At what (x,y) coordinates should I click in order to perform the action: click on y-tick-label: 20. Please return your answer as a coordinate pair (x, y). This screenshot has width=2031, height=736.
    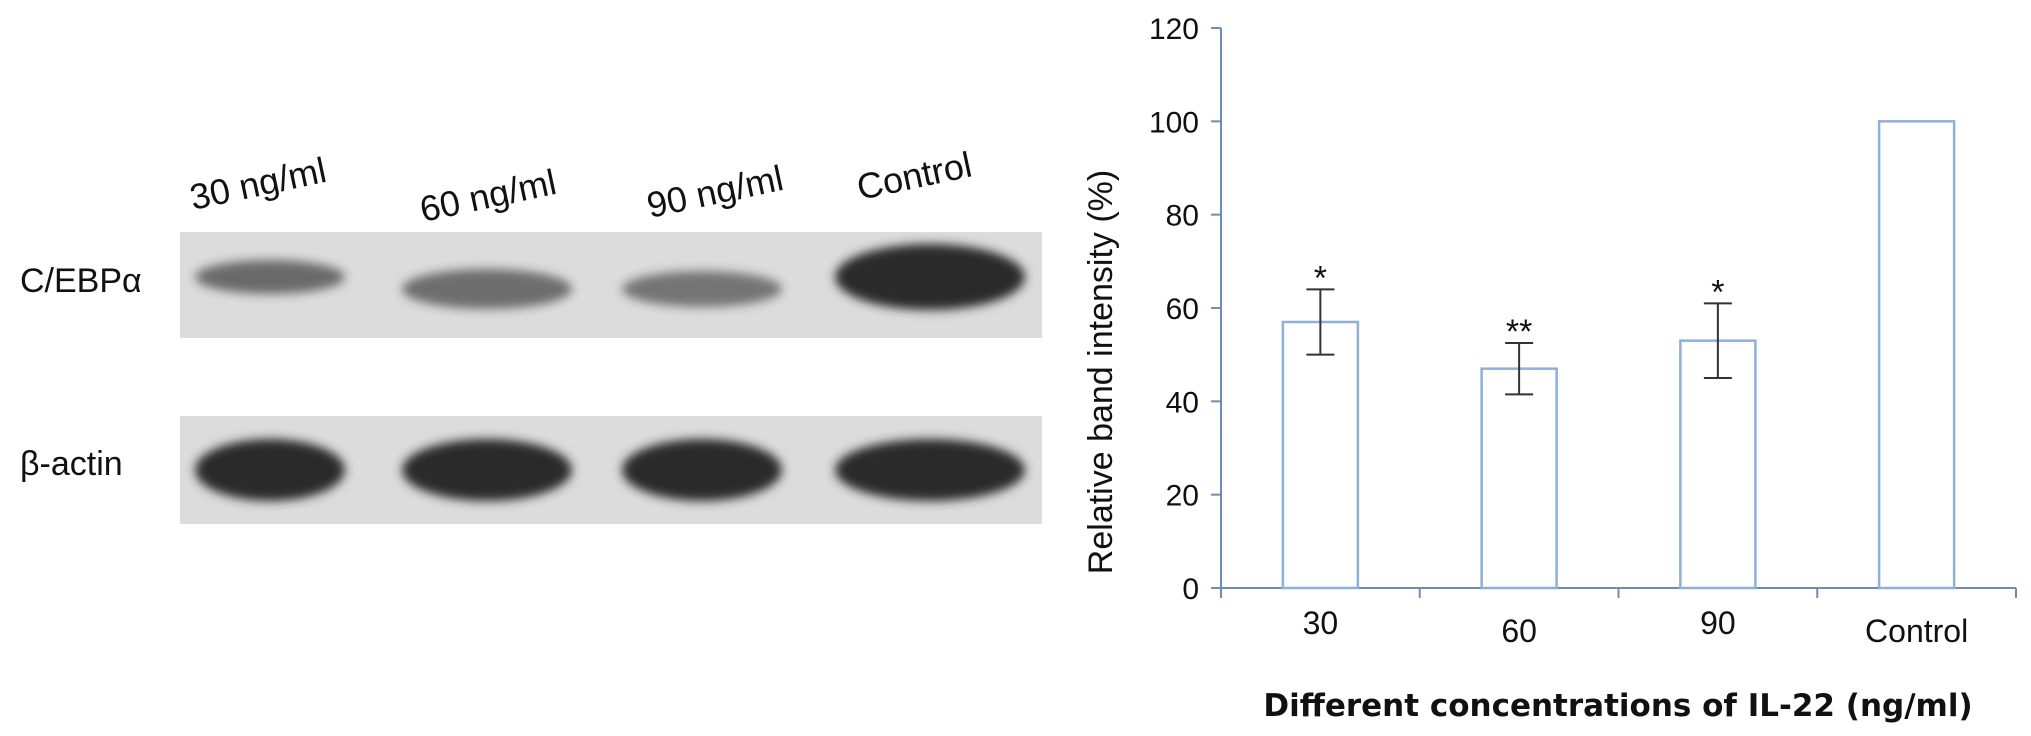
    Looking at the image, I should click on (1182, 496).